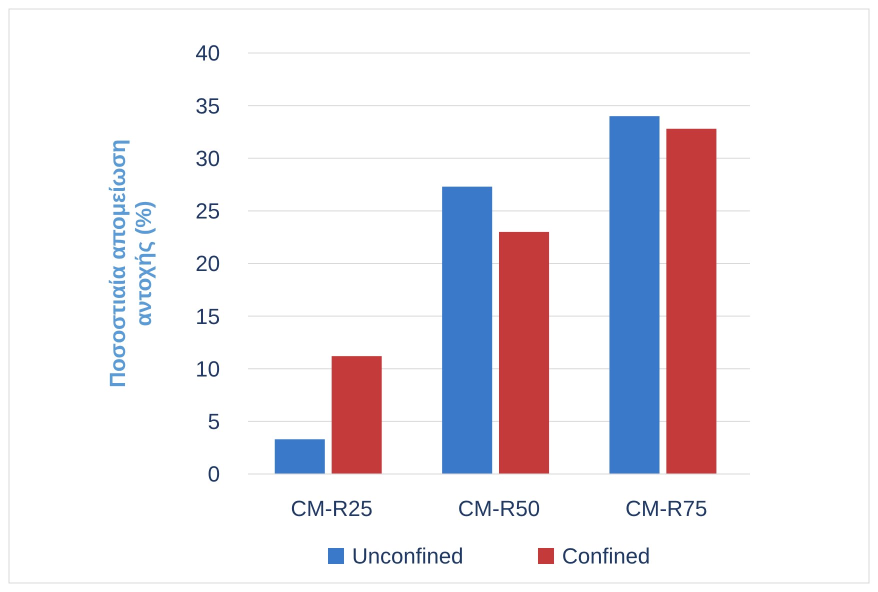 This screenshot has height=592, width=878. I want to click on y-tick-label: 15, so click(208, 316).